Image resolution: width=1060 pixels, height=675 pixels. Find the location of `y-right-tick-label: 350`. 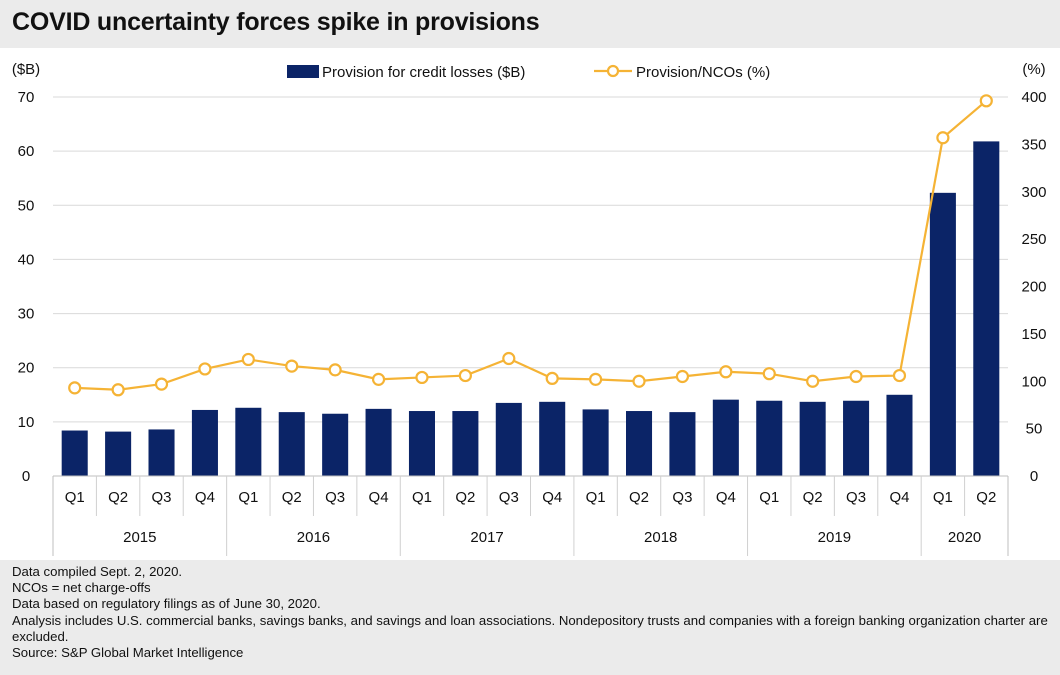

y-right-tick-label: 350 is located at coordinates (1033, 144).